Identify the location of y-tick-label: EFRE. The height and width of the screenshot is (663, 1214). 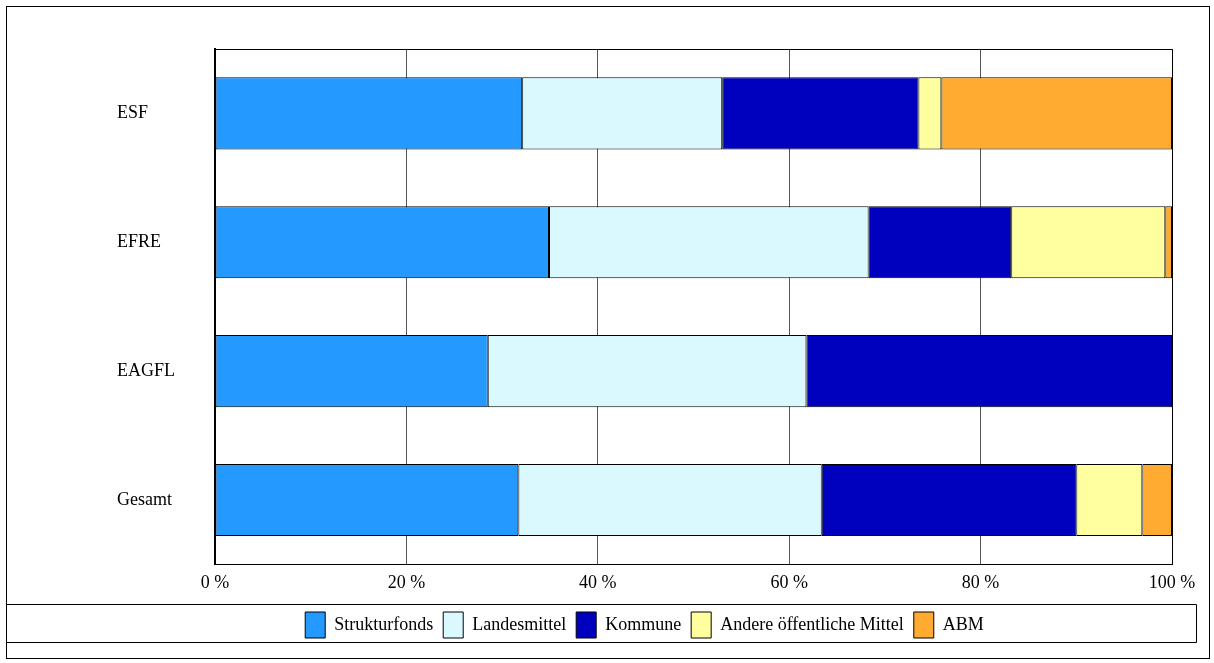
(139, 241).